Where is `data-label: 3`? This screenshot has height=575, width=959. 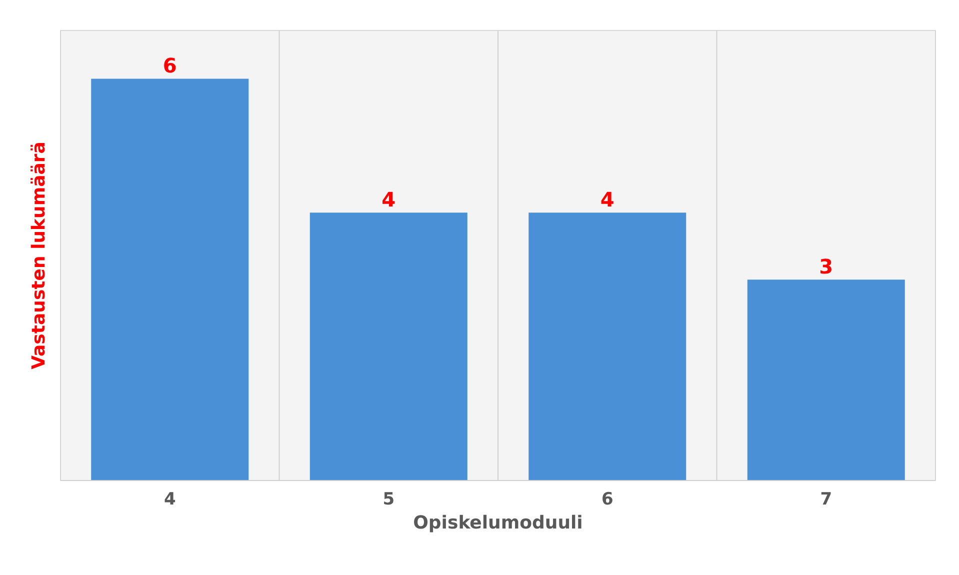 data-label: 3 is located at coordinates (826, 266).